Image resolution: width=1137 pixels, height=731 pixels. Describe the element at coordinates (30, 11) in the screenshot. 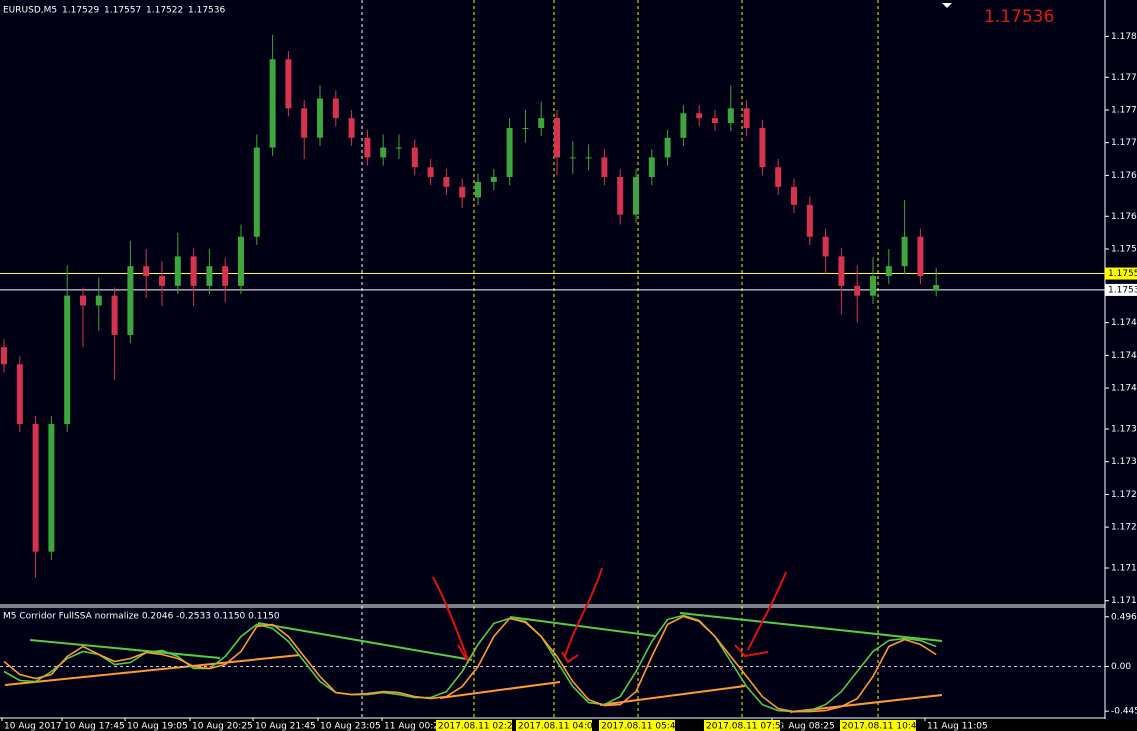

I see `symbol-title: EURUSD,M5` at that location.